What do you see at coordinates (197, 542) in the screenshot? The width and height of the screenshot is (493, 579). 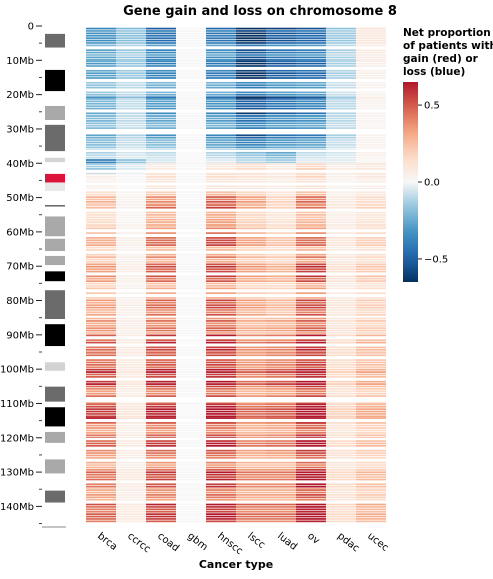 I see `x-tick-label: gbm` at bounding box center [197, 542].